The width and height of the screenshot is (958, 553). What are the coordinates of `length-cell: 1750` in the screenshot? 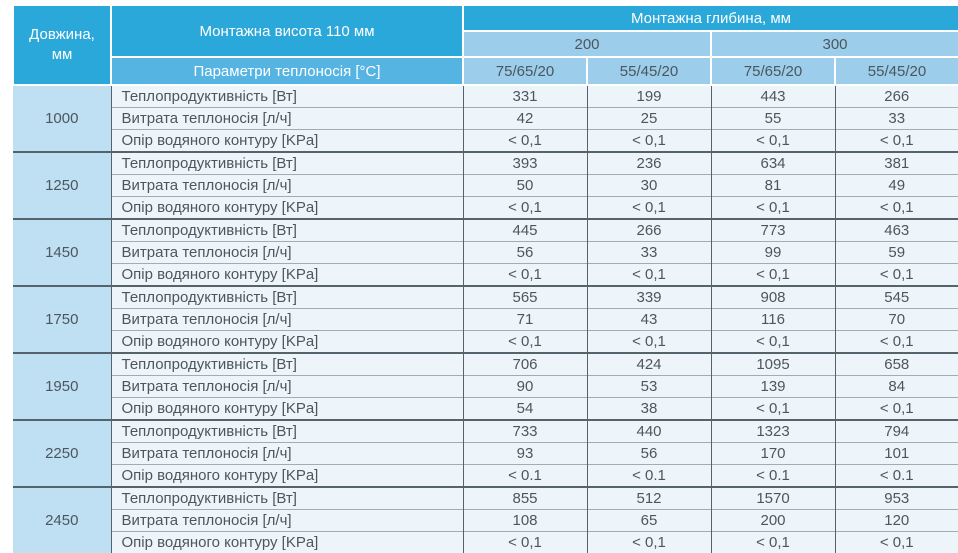 It's located at (62, 319).